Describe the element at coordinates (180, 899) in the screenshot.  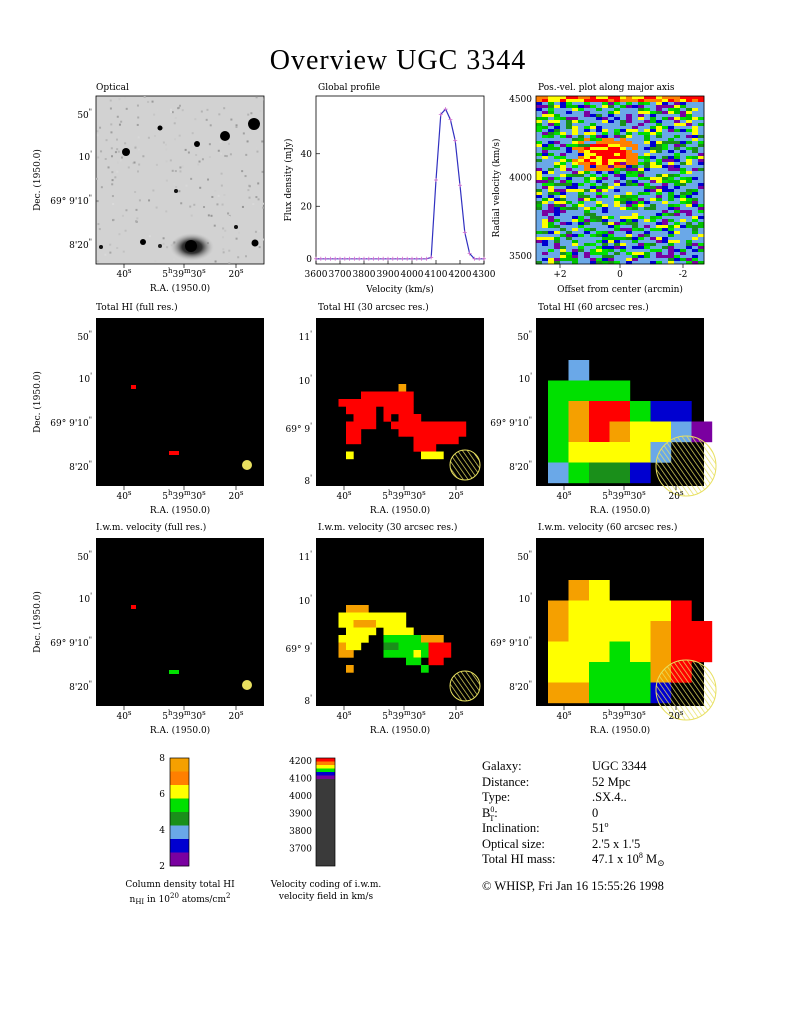
I see `cb1-caption2: nHI in 1020 atoms/cm2` at that location.